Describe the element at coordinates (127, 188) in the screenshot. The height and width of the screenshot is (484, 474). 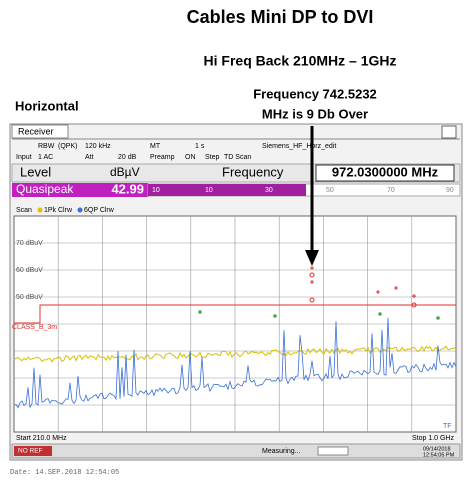
I see `reading: 42.99` at that location.